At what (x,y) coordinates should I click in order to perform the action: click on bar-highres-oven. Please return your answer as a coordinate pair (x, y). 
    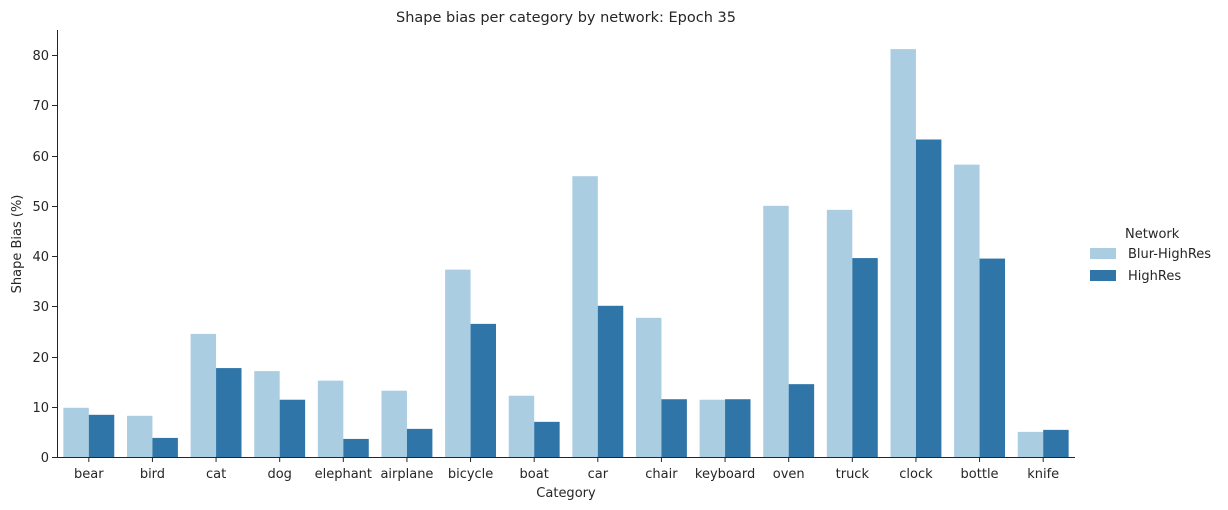
    Looking at the image, I should click on (801, 420).